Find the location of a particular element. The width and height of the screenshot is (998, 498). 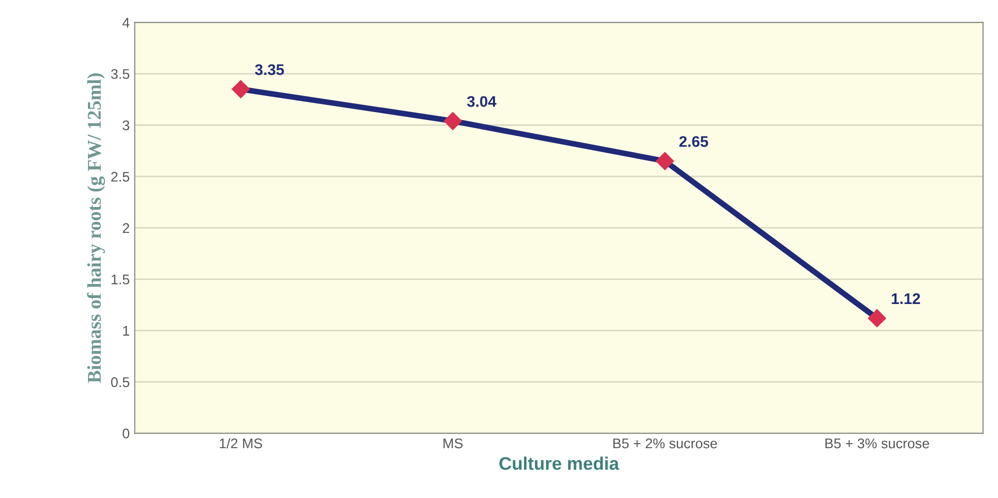

data-label: 3.35 is located at coordinates (269, 70).